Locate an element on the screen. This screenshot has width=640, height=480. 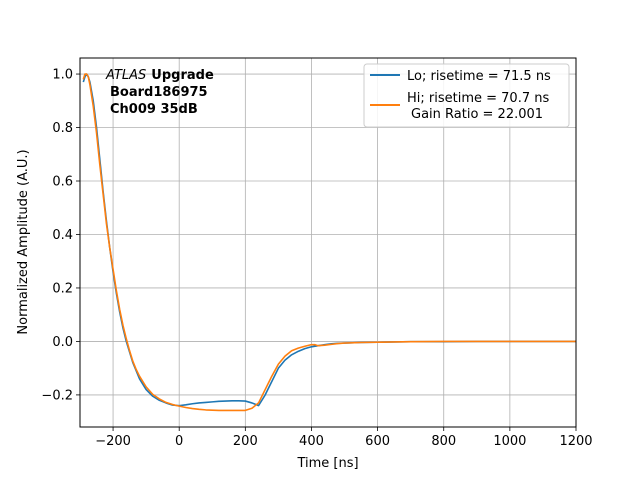
annotation-block: ATLAS Upgrade Board186975 Ch009 35dB is located at coordinates (159, 92).